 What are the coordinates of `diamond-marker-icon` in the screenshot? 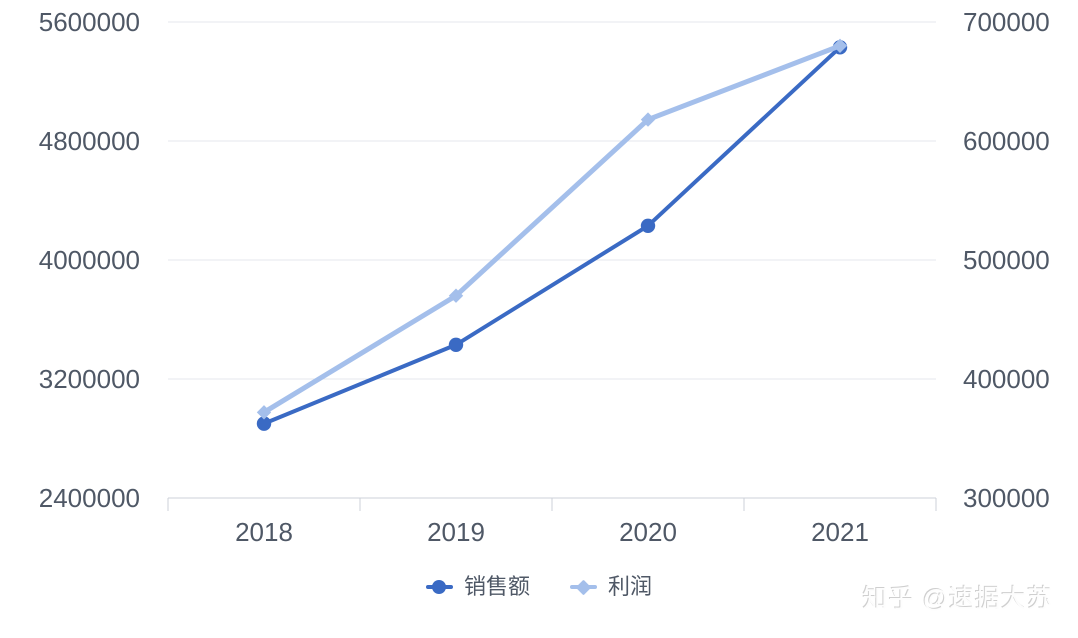 It's located at (583, 587).